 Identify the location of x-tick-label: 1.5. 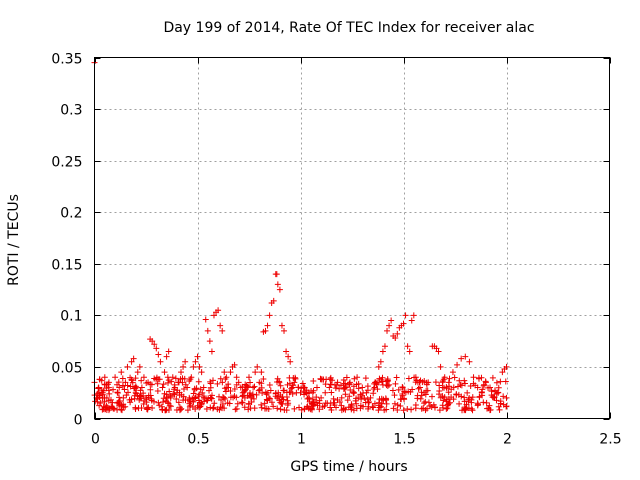
(404, 440).